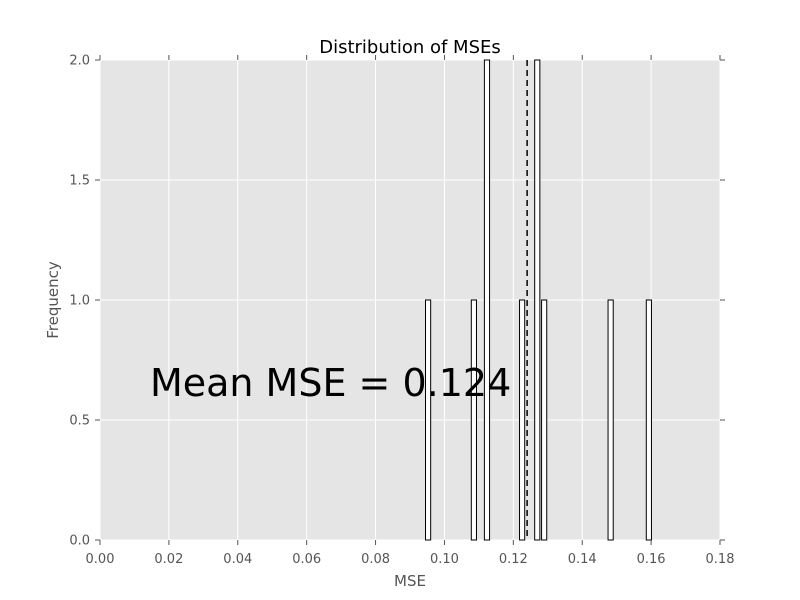  Describe the element at coordinates (79, 541) in the screenshot. I see `y-tick-label: 0.0` at that location.